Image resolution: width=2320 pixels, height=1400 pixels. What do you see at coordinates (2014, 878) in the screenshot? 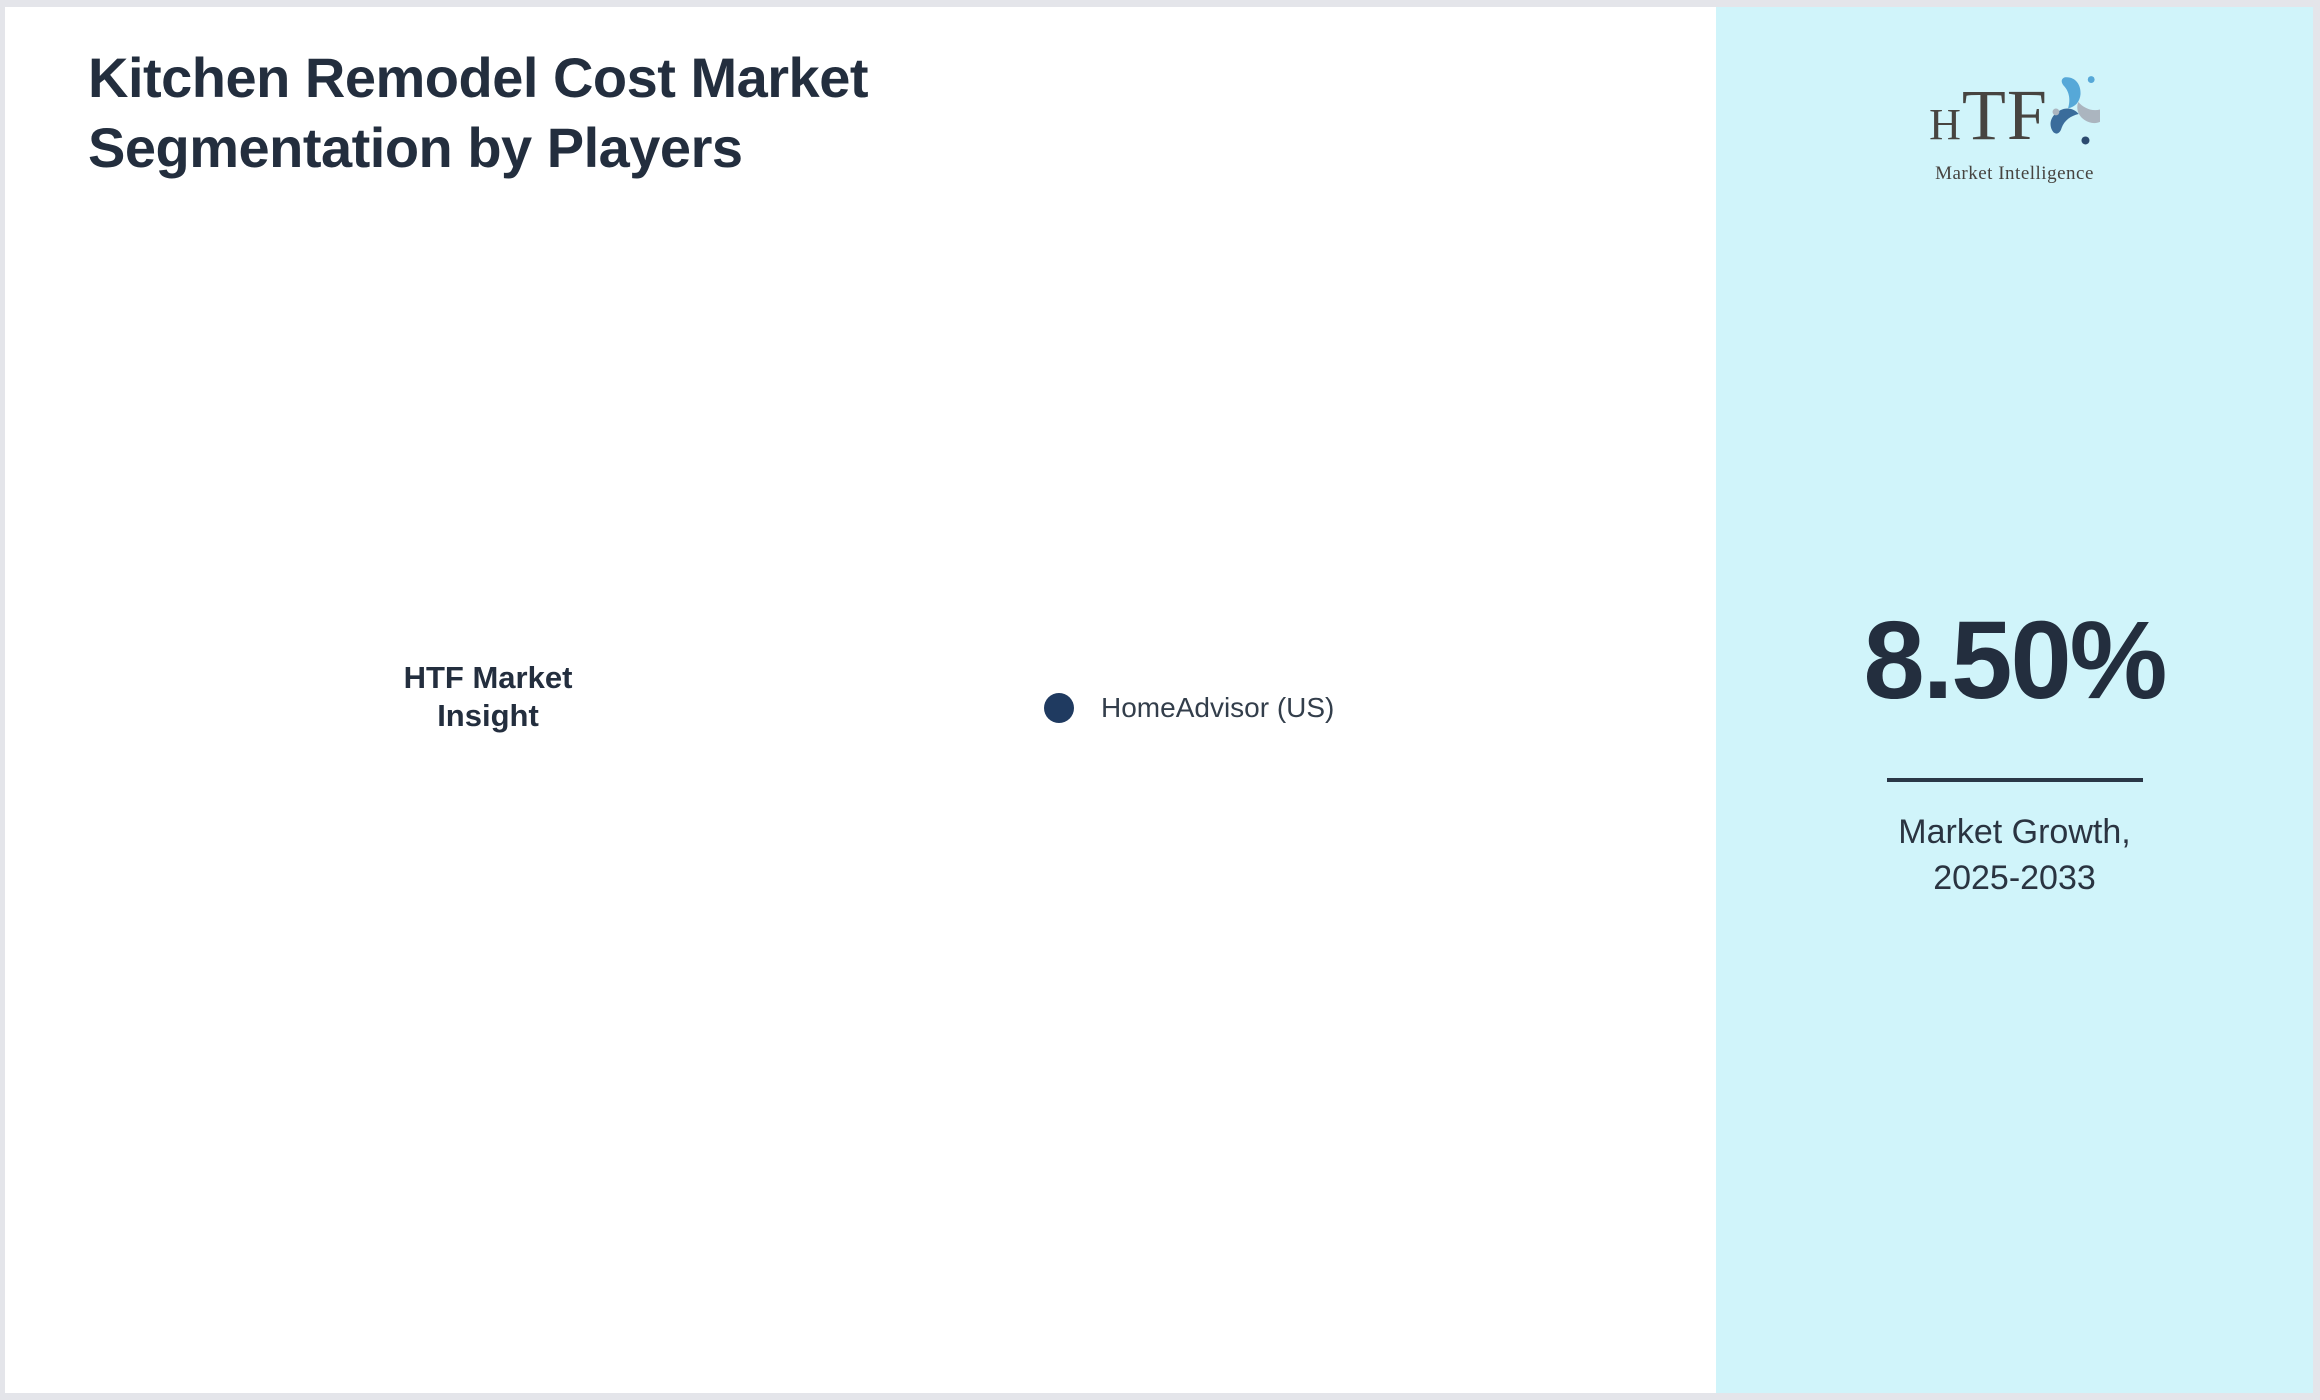
I see `kpi-caption-line2: 2025-2033` at bounding box center [2014, 878].